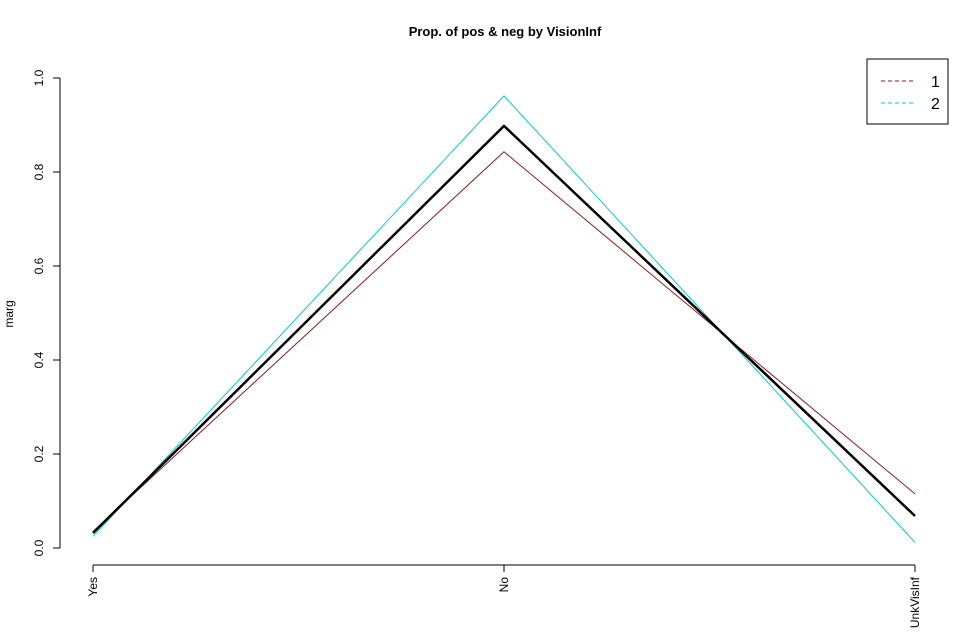  I want to click on y-tick-label: 0.8, so click(39, 171).